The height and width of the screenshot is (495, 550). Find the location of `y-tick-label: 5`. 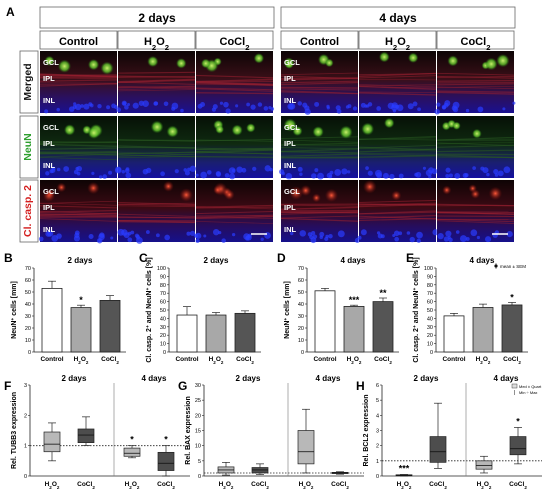

y-tick-label: 5 is located at coordinates (377, 401).